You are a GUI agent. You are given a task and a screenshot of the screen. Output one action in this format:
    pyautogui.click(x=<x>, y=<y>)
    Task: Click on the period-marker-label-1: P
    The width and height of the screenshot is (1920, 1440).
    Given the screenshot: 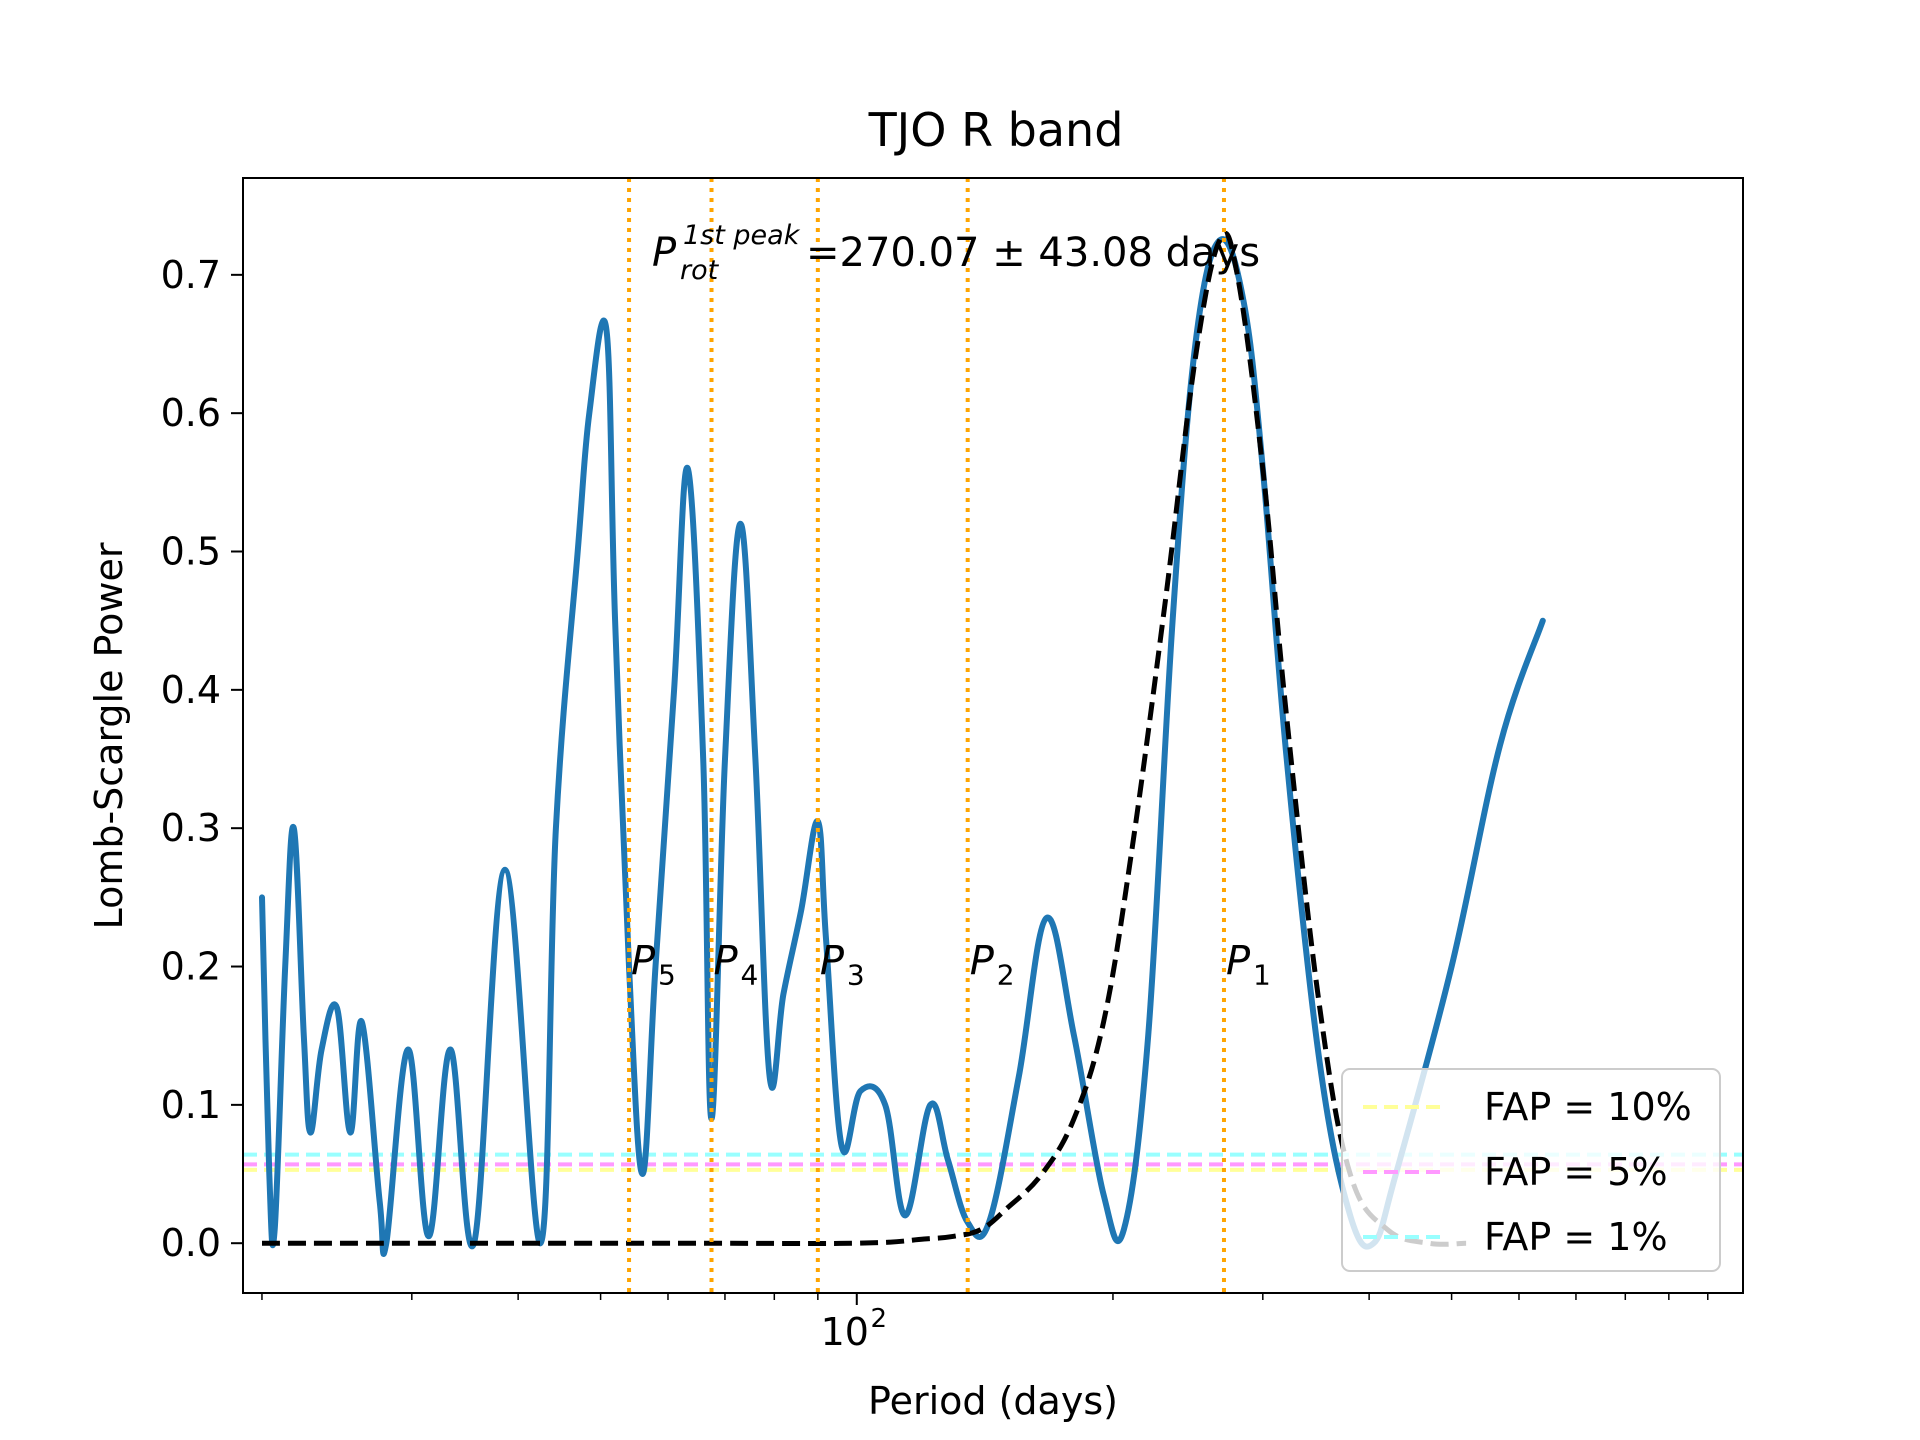 What is the action you would take?
    pyautogui.click(x=1238, y=962)
    